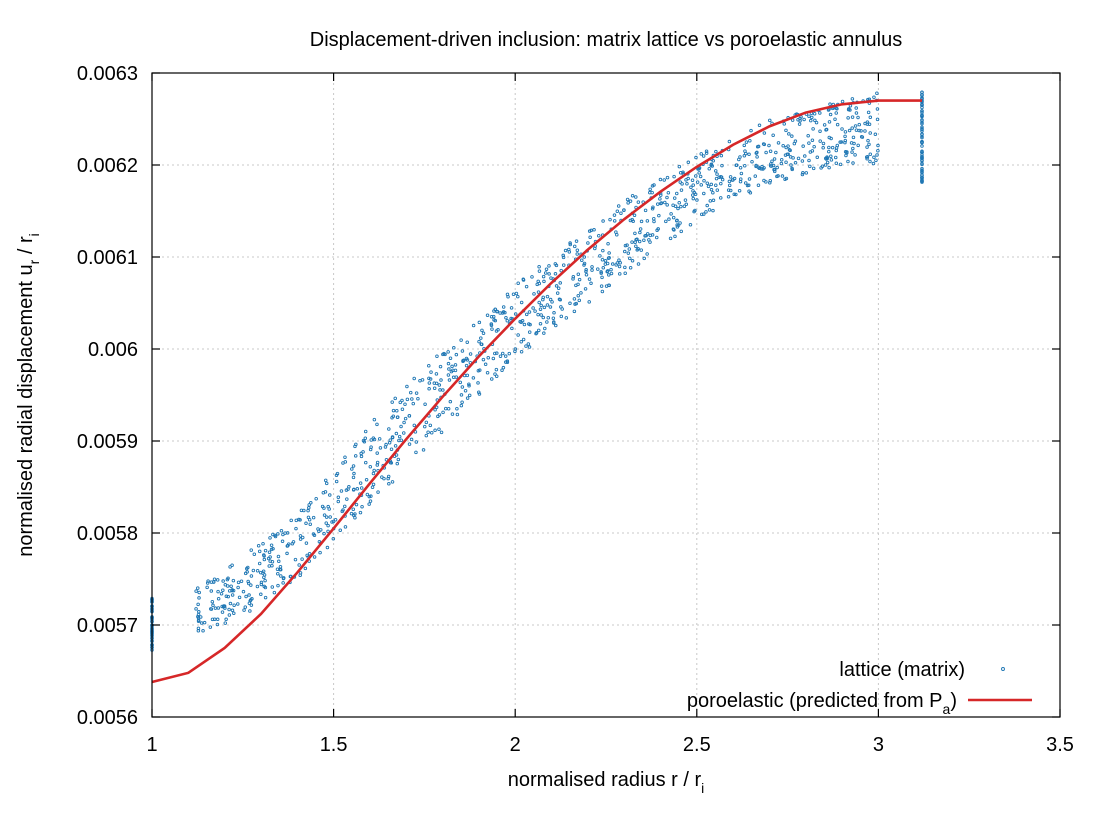 The width and height of the screenshot is (1100, 820). I want to click on y-tick-label: 0.0059, so click(107, 442).